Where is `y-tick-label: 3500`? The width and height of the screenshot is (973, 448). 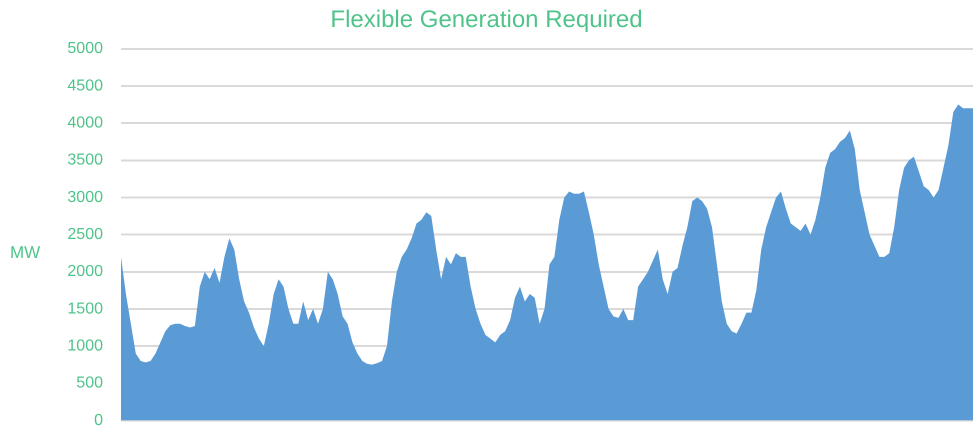 y-tick-label: 3500 is located at coordinates (85, 160).